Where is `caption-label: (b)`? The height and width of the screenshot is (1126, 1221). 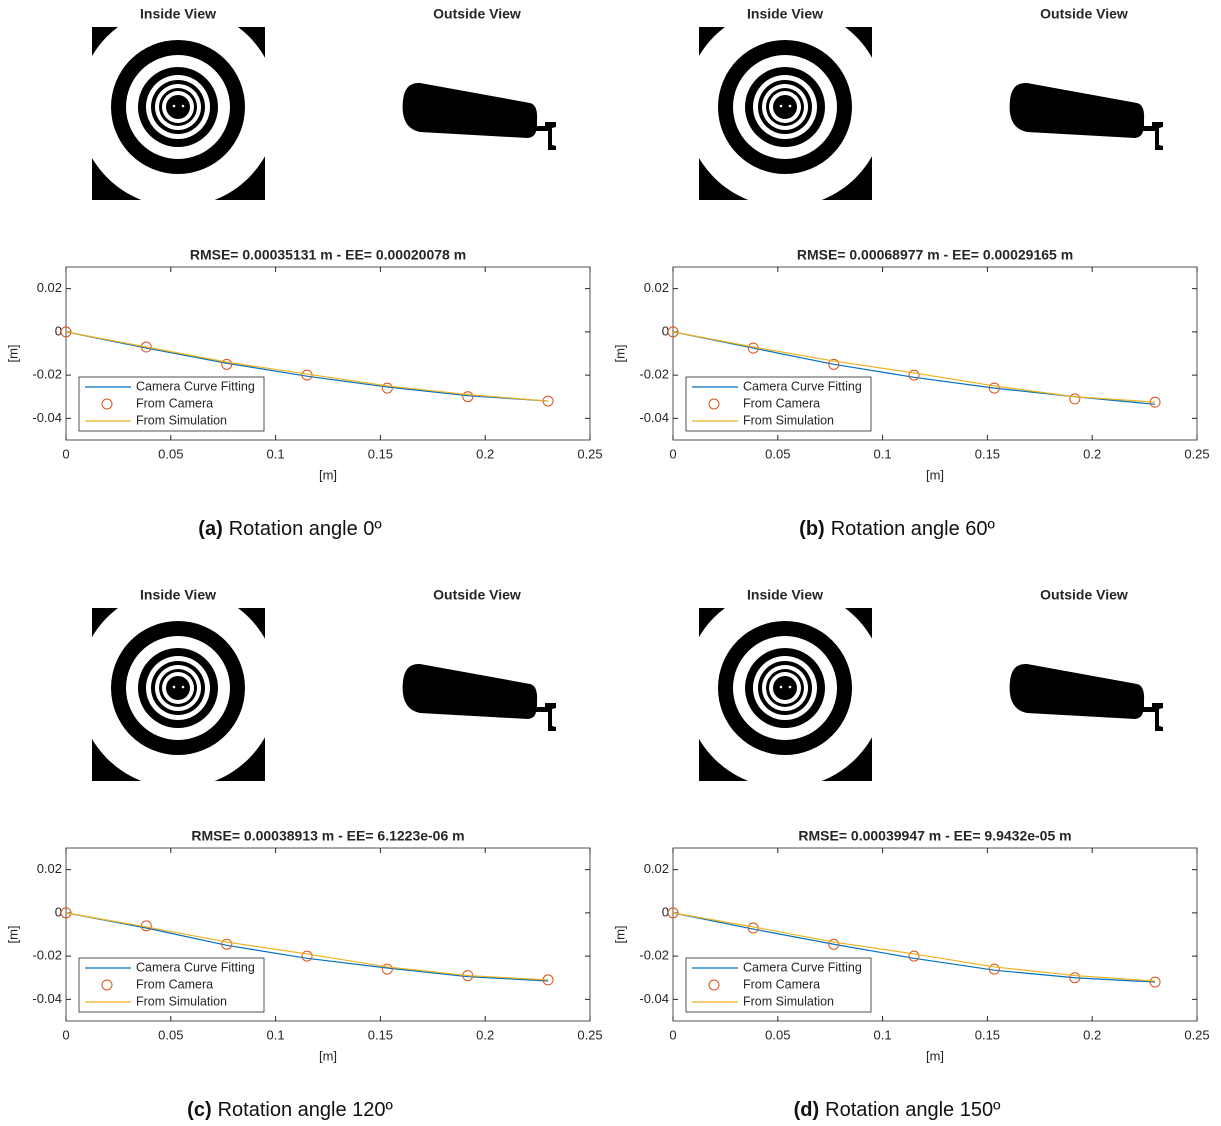
caption-label: (b) is located at coordinates (812, 529).